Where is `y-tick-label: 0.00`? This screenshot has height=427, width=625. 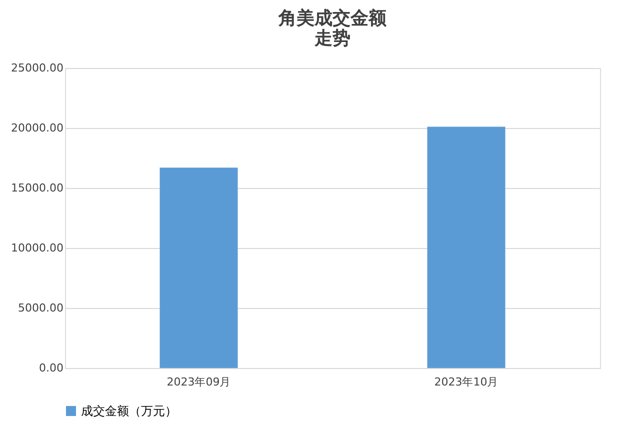 y-tick-label: 0.00 is located at coordinates (51, 368).